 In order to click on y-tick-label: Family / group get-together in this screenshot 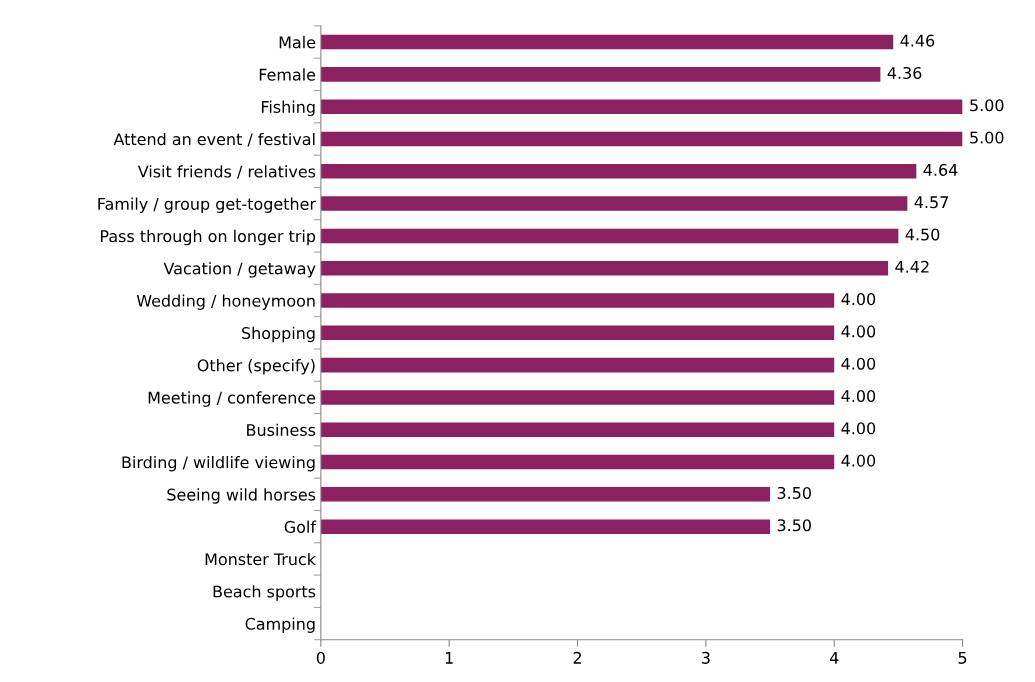, I will do `click(207, 205)`.